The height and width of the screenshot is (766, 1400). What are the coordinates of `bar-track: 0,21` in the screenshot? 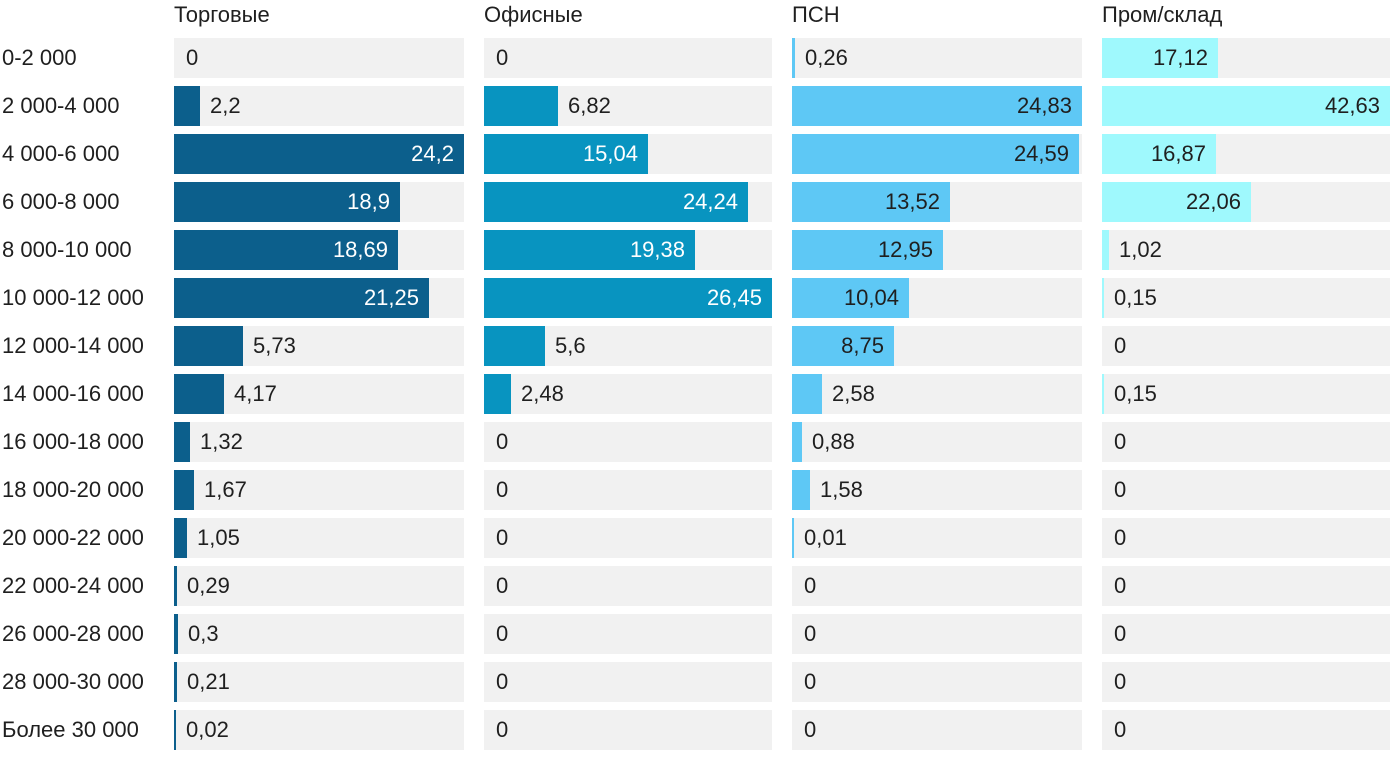 It's located at (319, 682).